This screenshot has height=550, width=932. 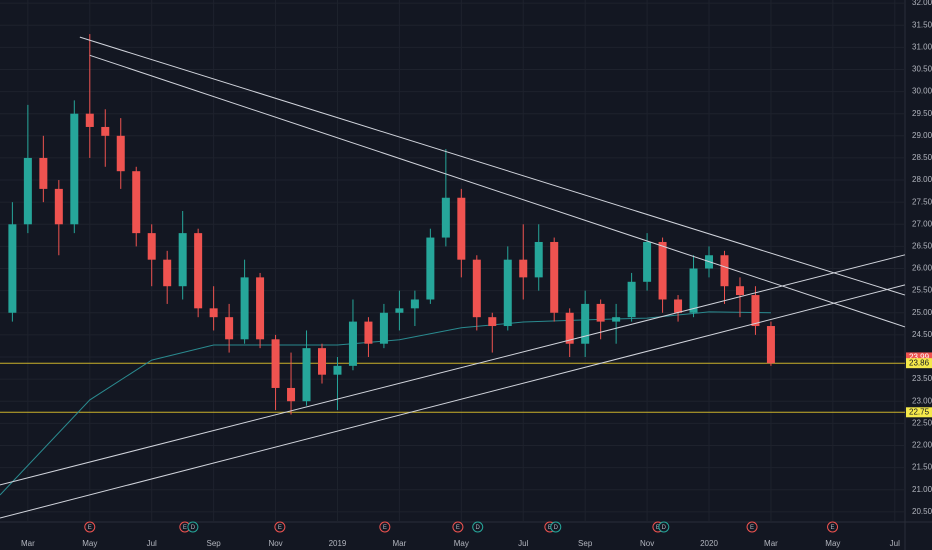 What do you see at coordinates (922, 489) in the screenshot?
I see `y-tick-label: 21.00` at bounding box center [922, 489].